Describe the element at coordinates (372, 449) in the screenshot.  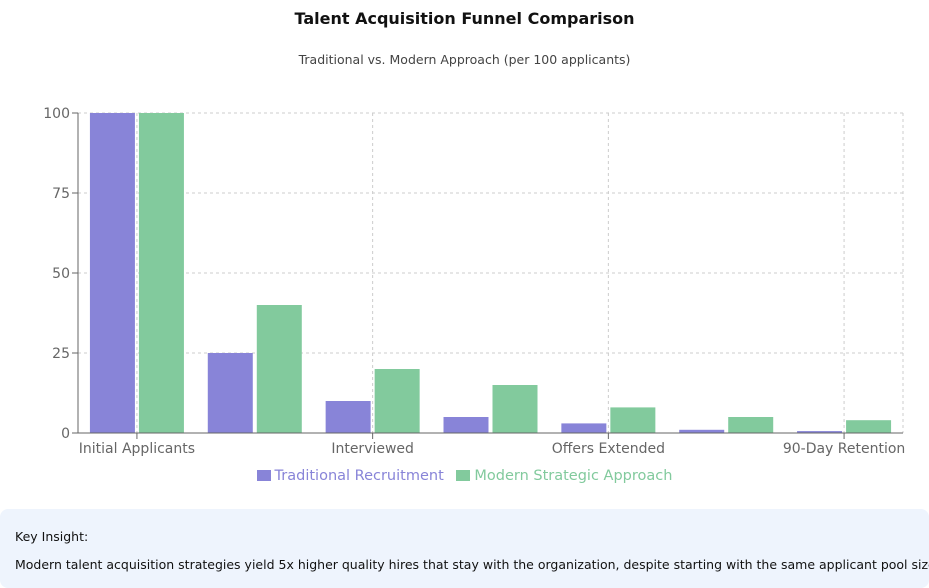
I see `x-tick-label: Interviewed` at that location.